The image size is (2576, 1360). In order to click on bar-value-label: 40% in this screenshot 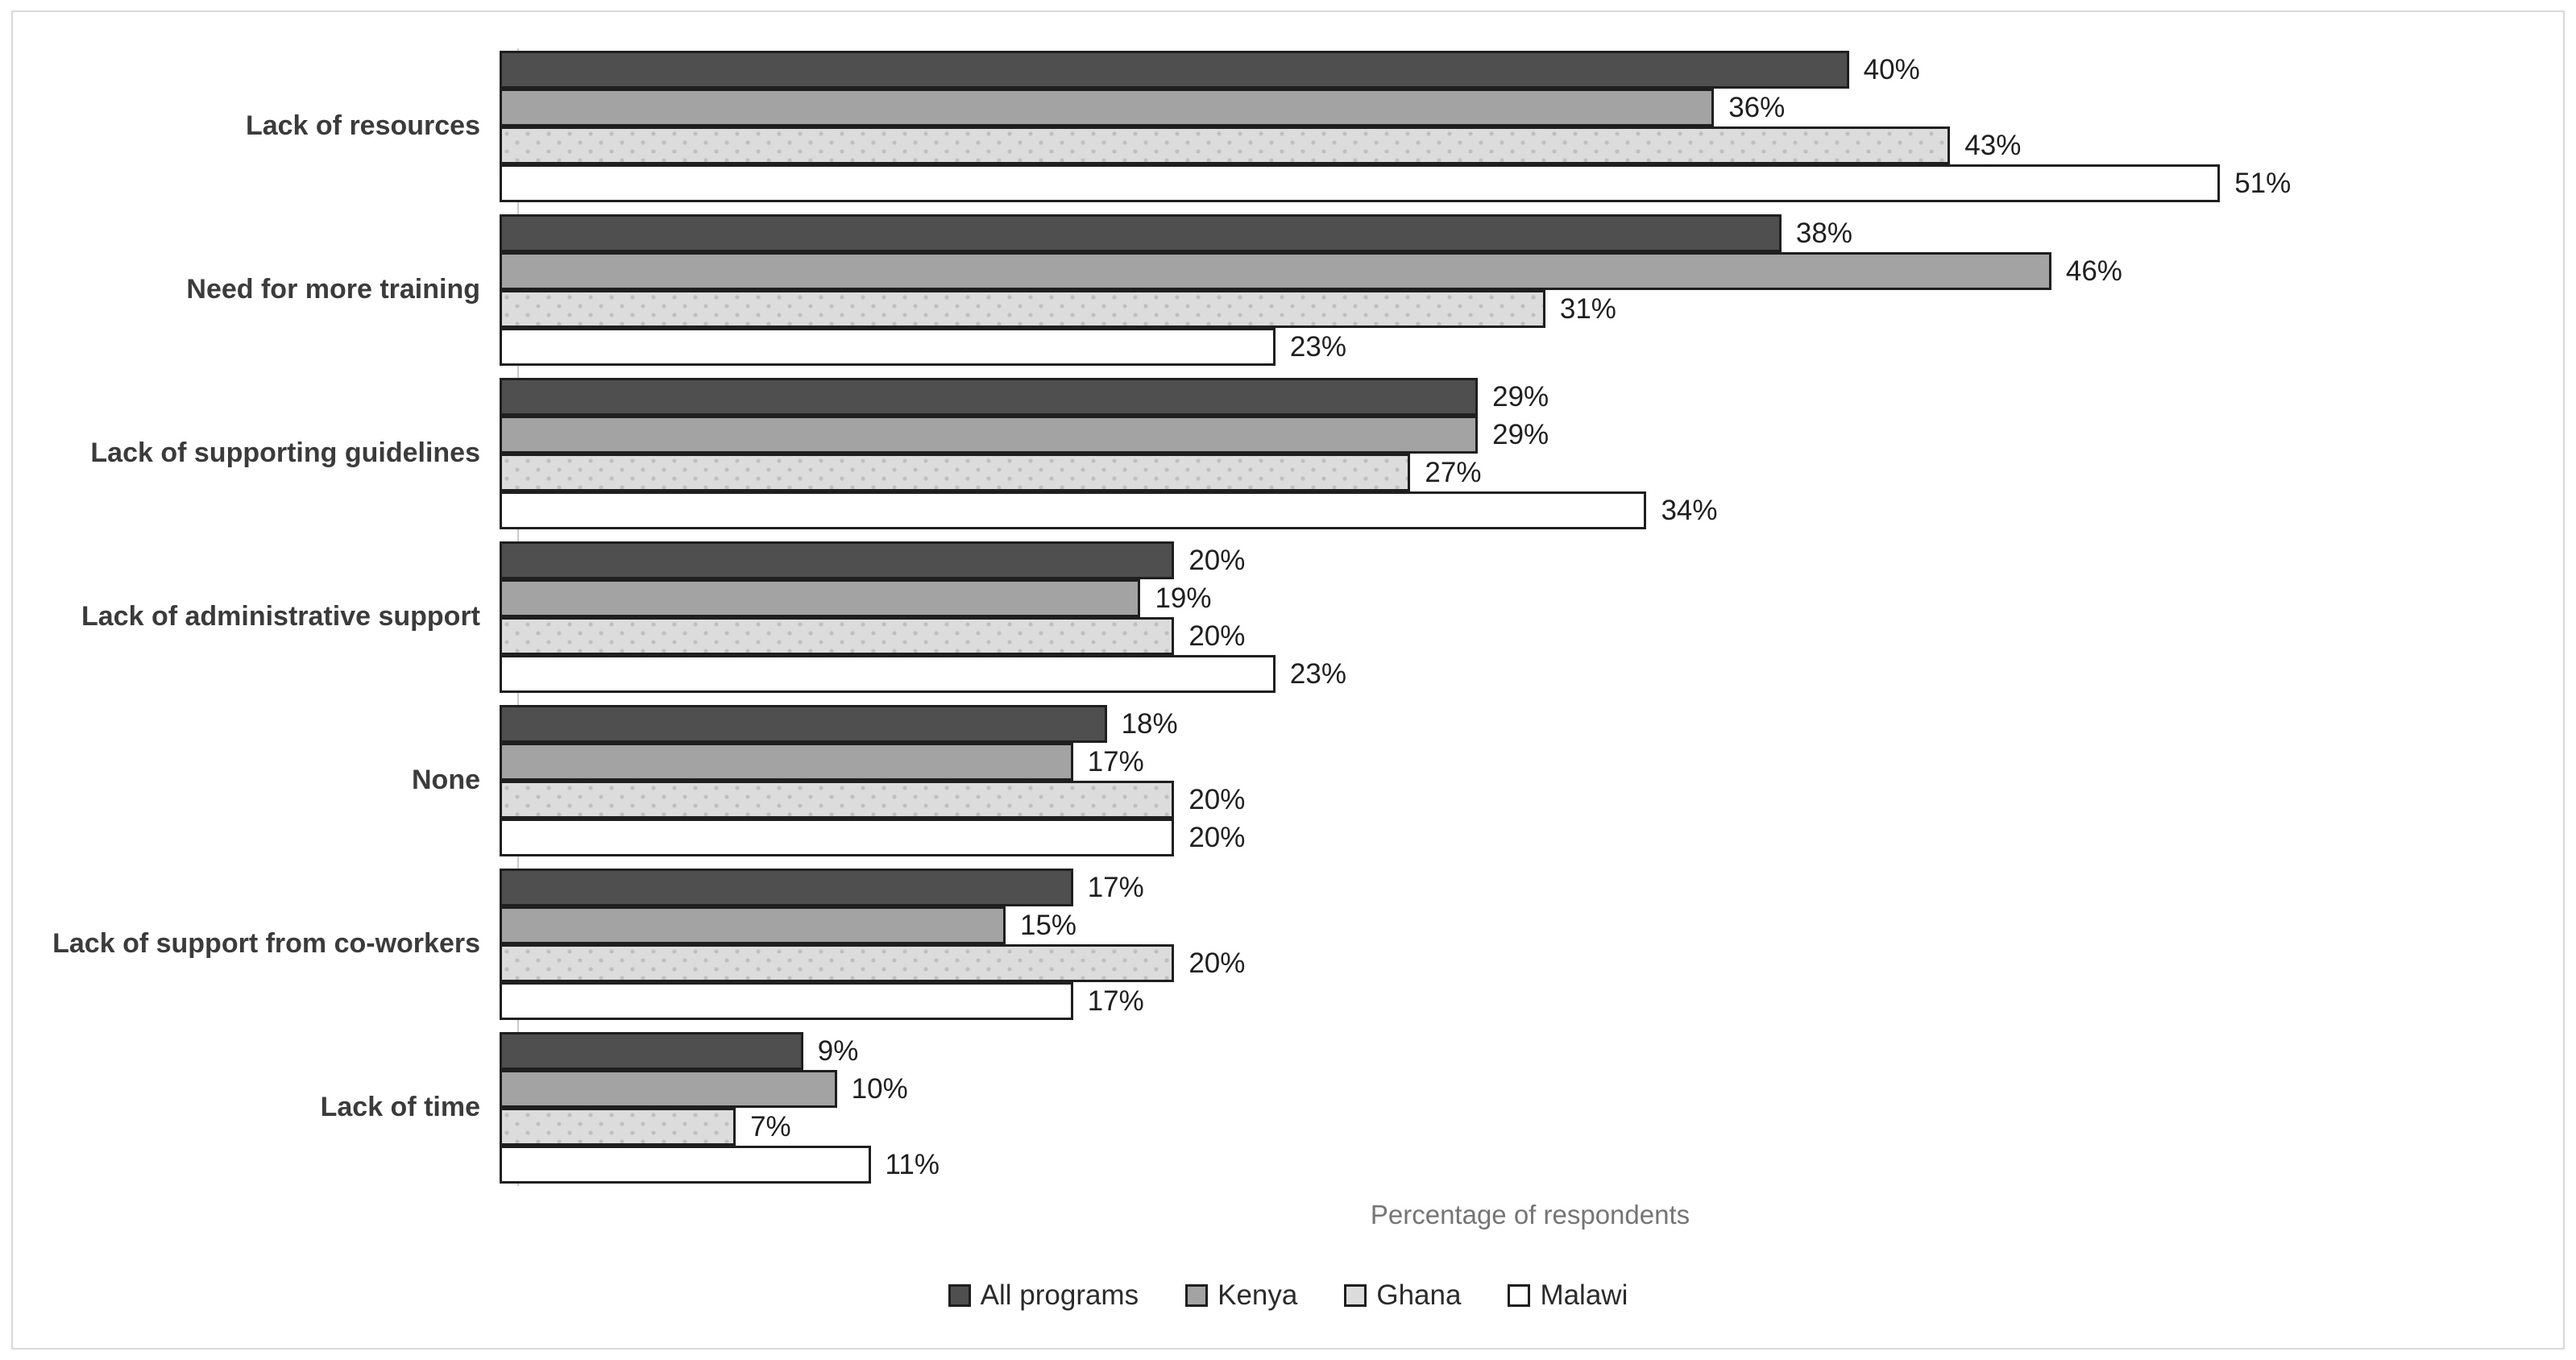, I will do `click(1892, 69)`.